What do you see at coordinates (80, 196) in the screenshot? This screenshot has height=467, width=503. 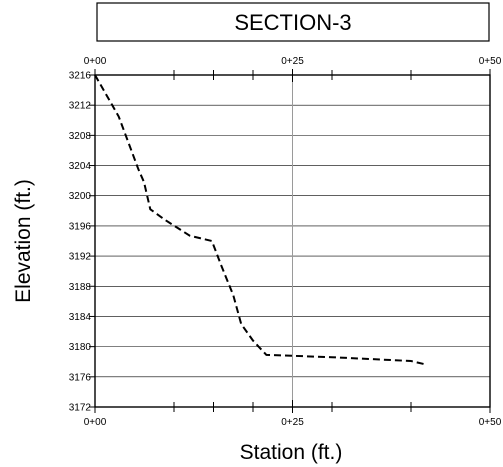 I see `y-tick-label: 3200` at bounding box center [80, 196].